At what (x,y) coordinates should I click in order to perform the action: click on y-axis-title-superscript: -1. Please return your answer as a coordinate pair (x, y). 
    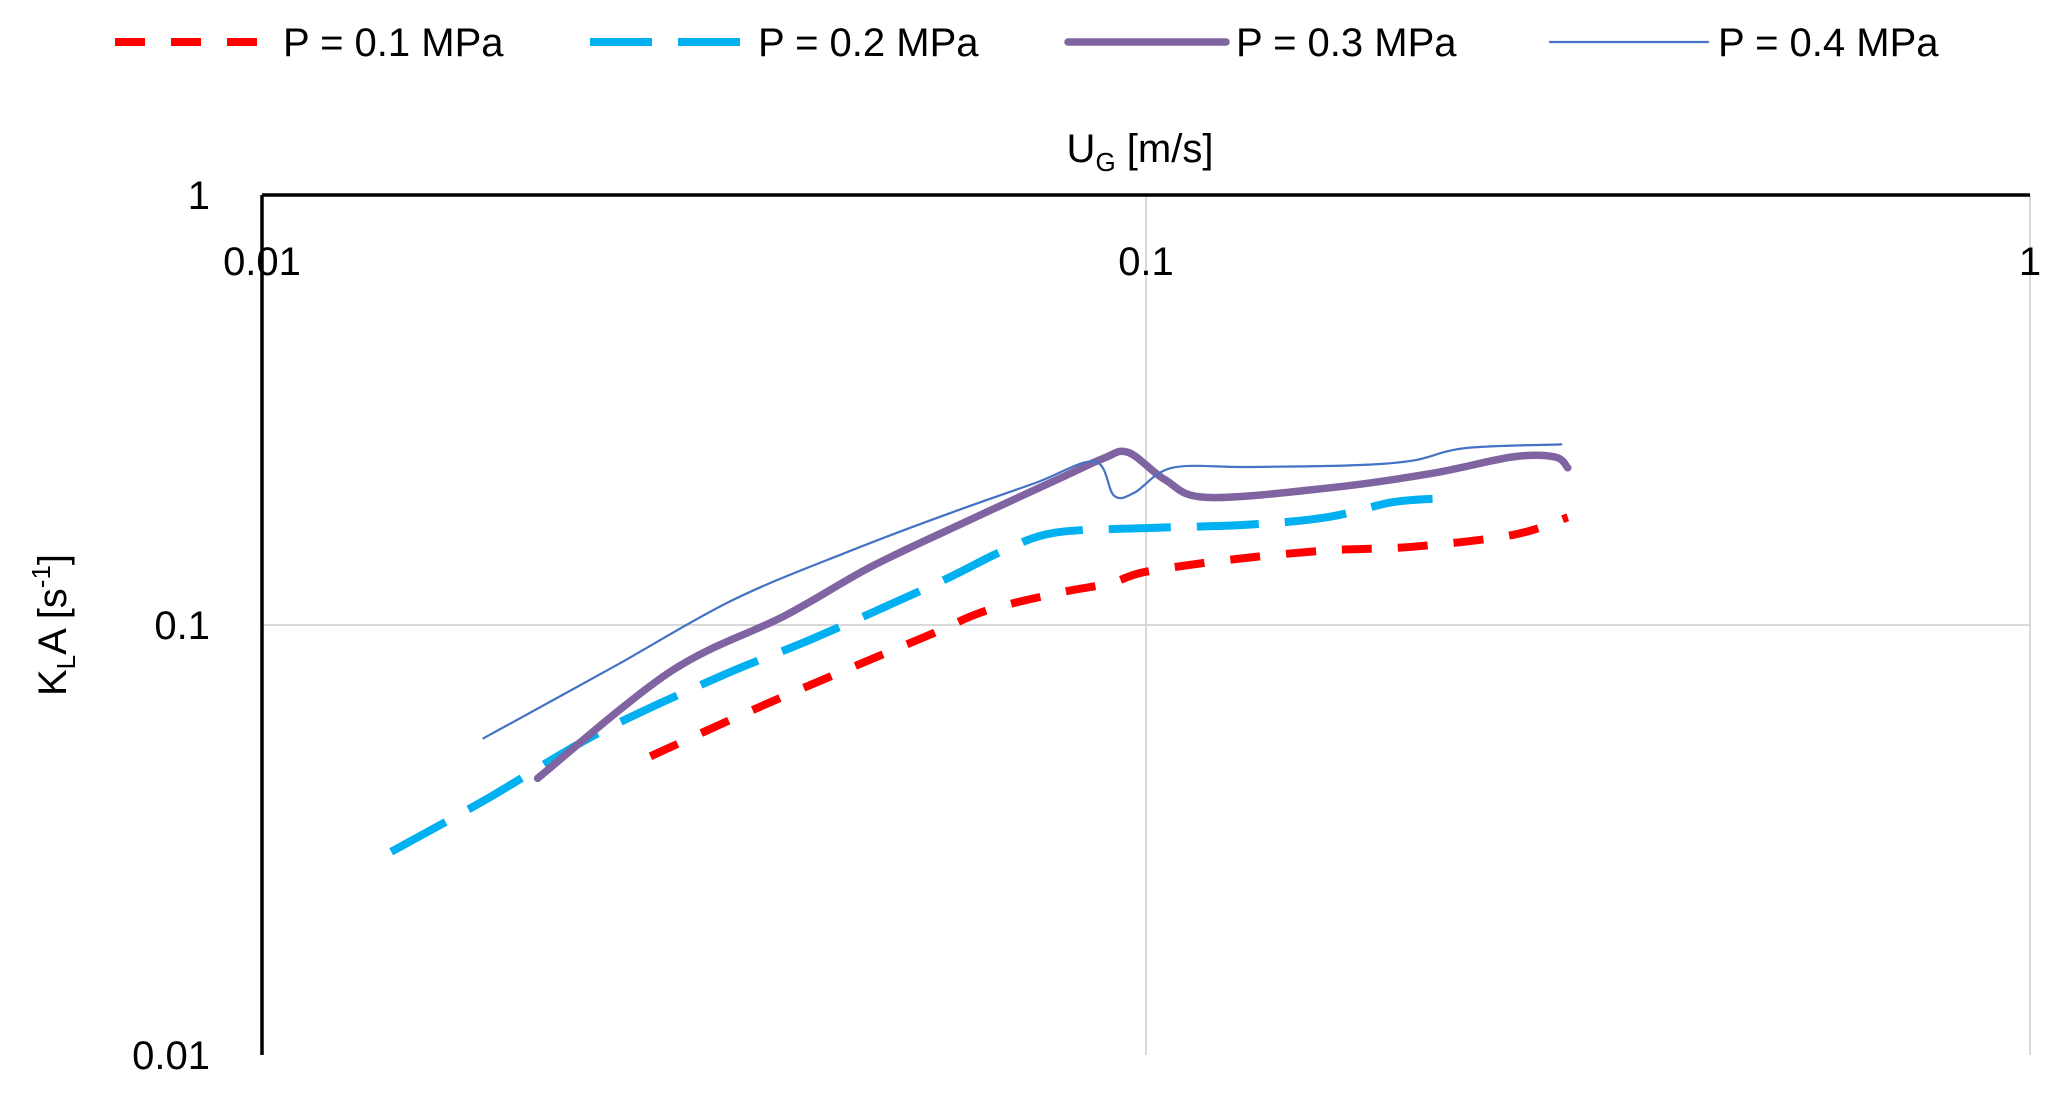
    Looking at the image, I should click on (41, 576).